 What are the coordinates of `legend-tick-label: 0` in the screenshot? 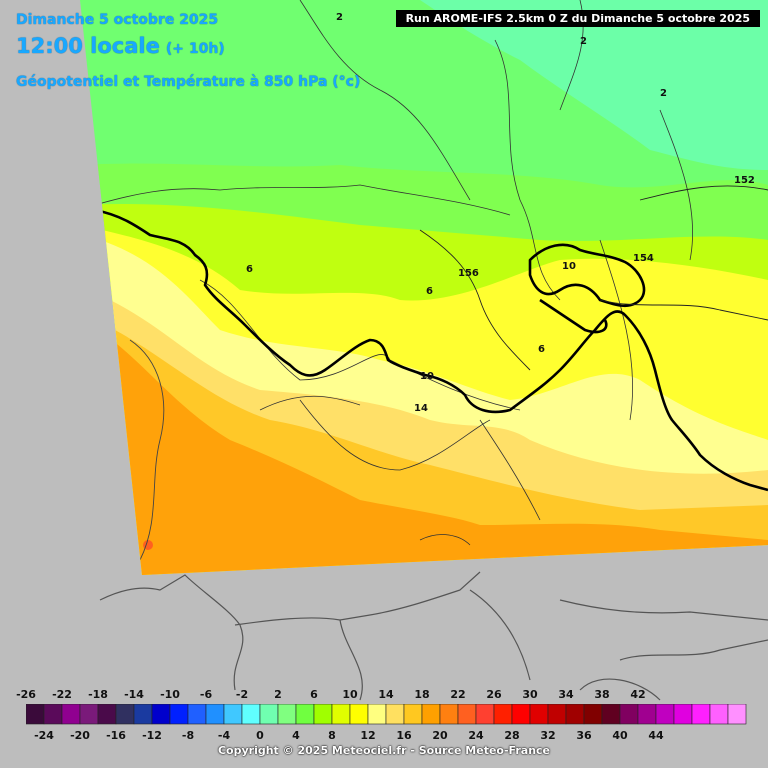 It's located at (260, 735).